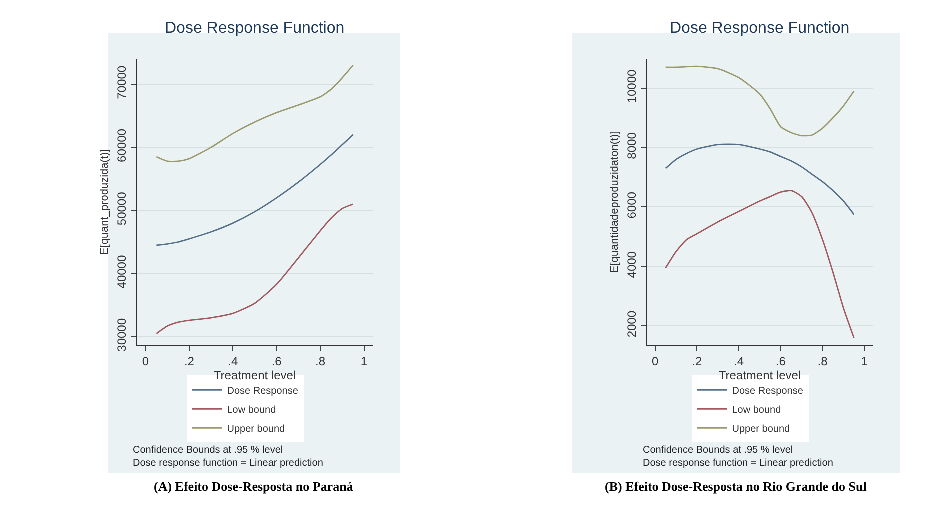 The image size is (926, 506). I want to click on y-tick-label: 50000, so click(122, 209).